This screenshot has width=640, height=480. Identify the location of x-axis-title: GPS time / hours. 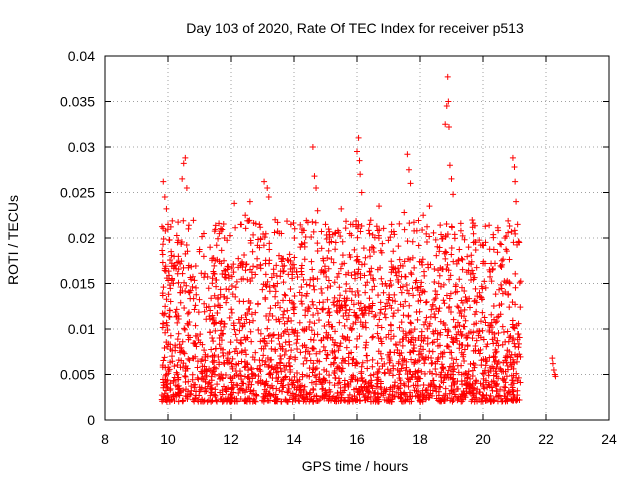
(355, 466).